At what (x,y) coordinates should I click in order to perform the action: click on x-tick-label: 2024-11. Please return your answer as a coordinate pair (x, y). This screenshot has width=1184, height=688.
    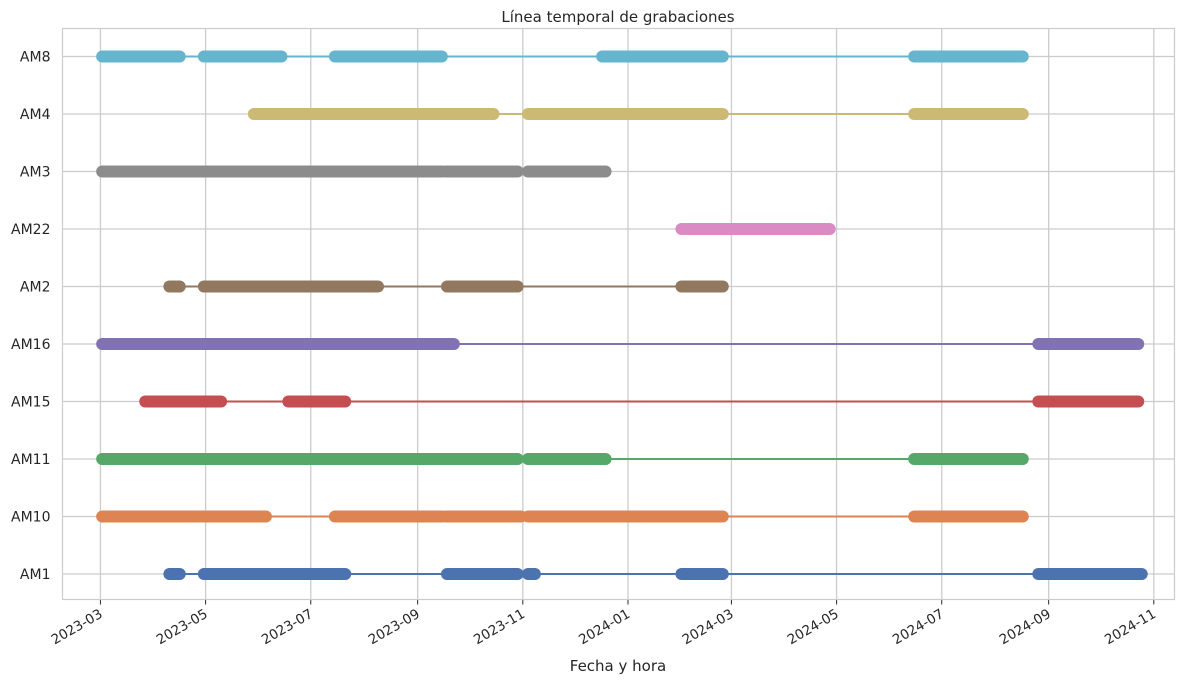
    Looking at the image, I should click on (1130, 627).